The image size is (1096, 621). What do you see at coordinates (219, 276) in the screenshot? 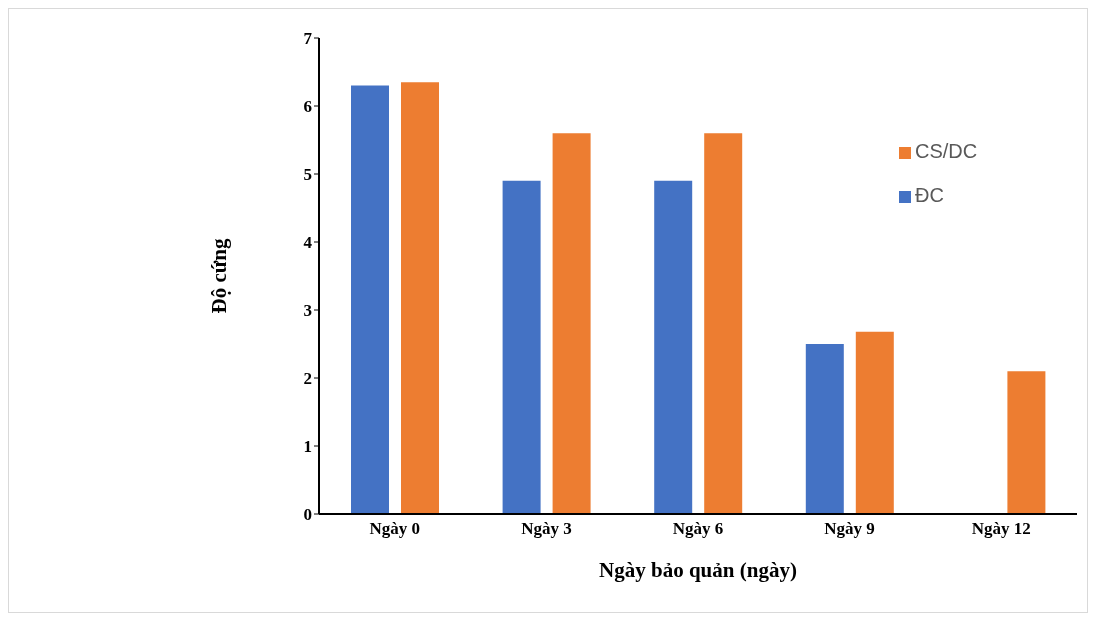
I see `y-axis-title: Độ cứng` at bounding box center [219, 276].